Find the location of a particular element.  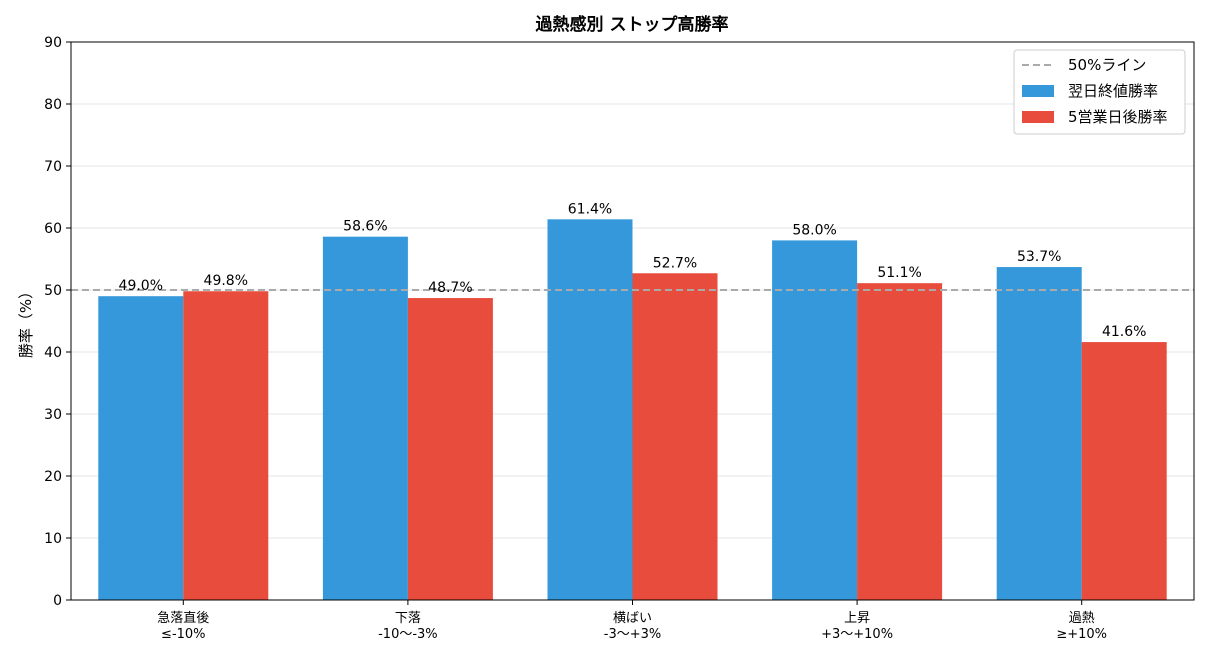

x-tick-label: +3〜+10% is located at coordinates (857, 634).